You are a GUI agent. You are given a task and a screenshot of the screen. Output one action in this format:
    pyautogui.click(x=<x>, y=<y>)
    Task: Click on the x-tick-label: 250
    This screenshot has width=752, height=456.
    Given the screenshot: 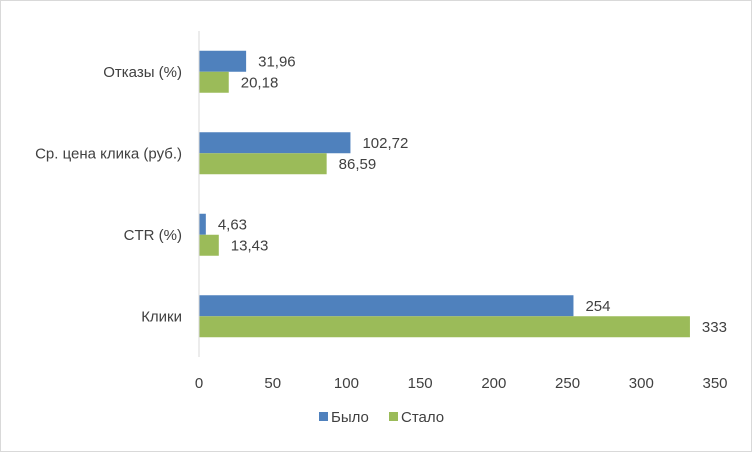 What is the action you would take?
    pyautogui.click(x=567, y=383)
    